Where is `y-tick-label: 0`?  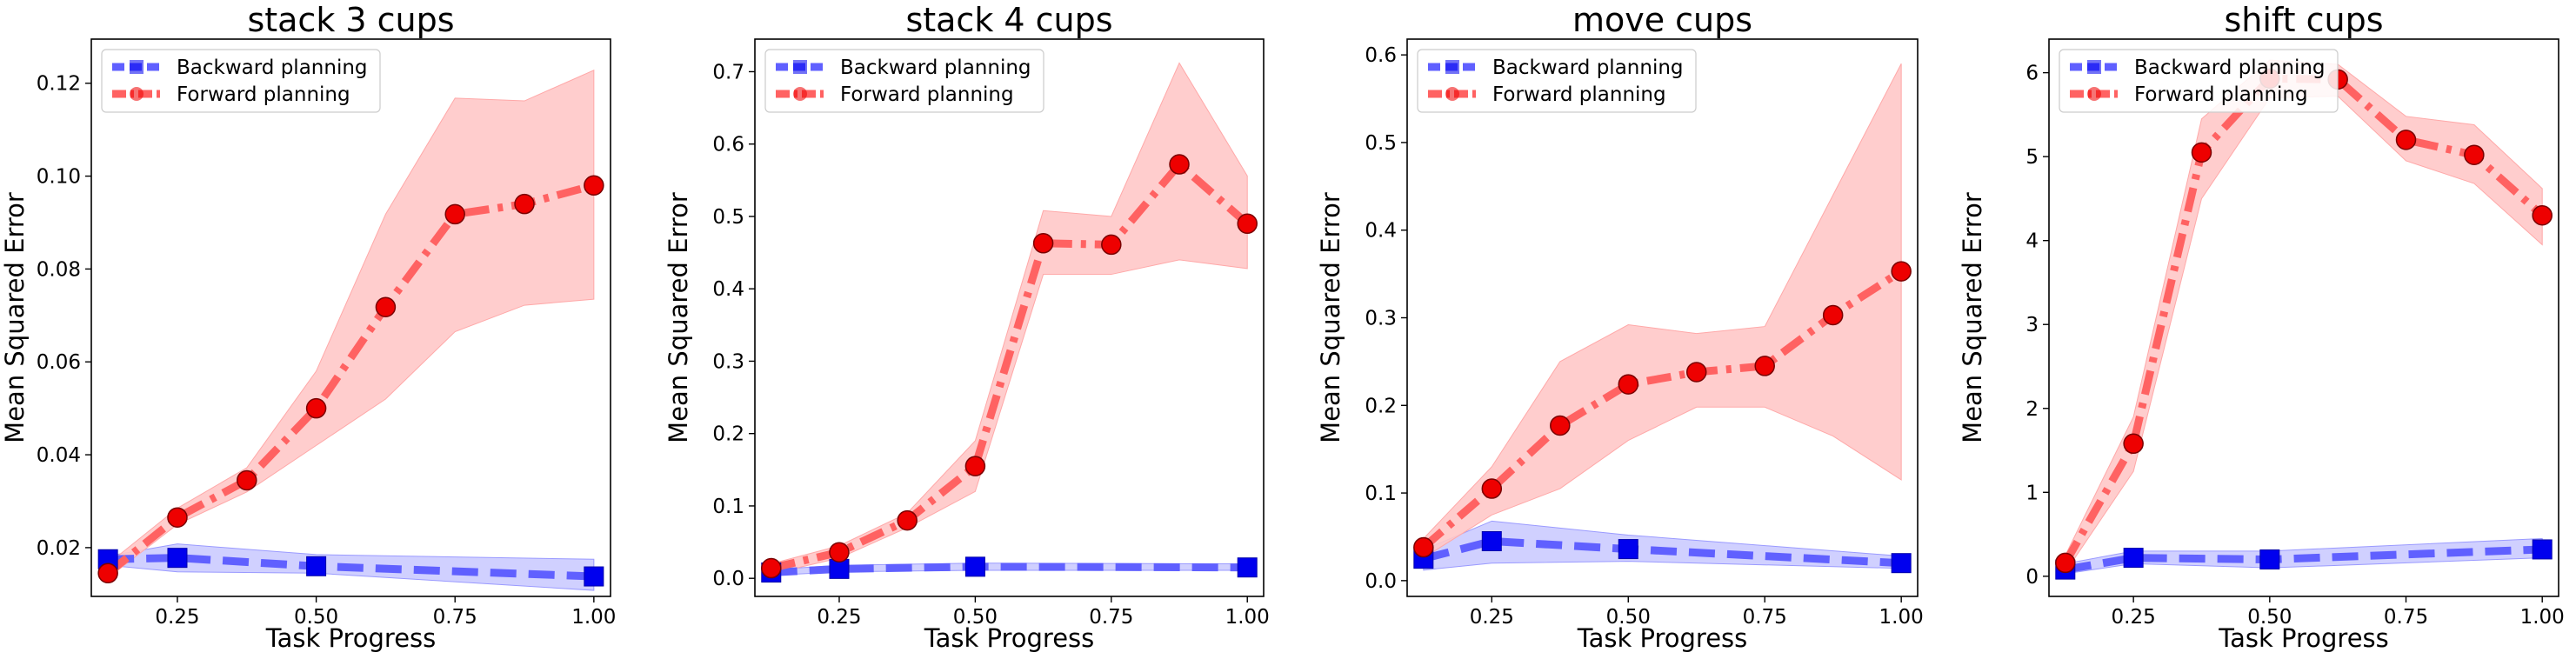 y-tick-label: 0 is located at coordinates (2032, 577).